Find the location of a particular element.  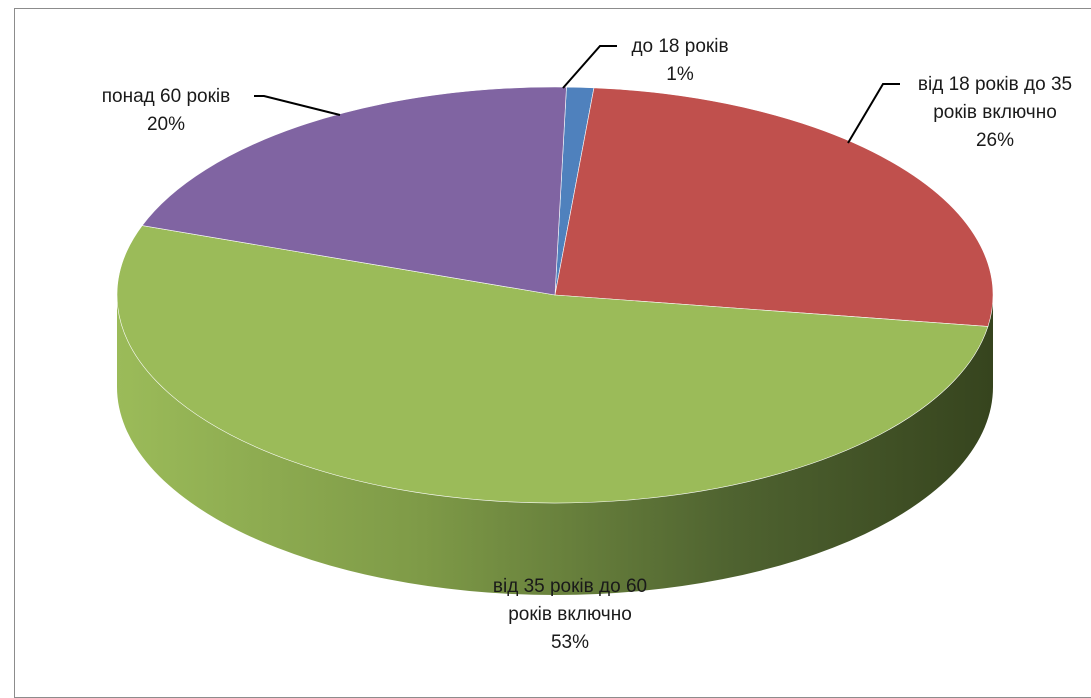

data-label-1-percent: 26% is located at coordinates (995, 140).